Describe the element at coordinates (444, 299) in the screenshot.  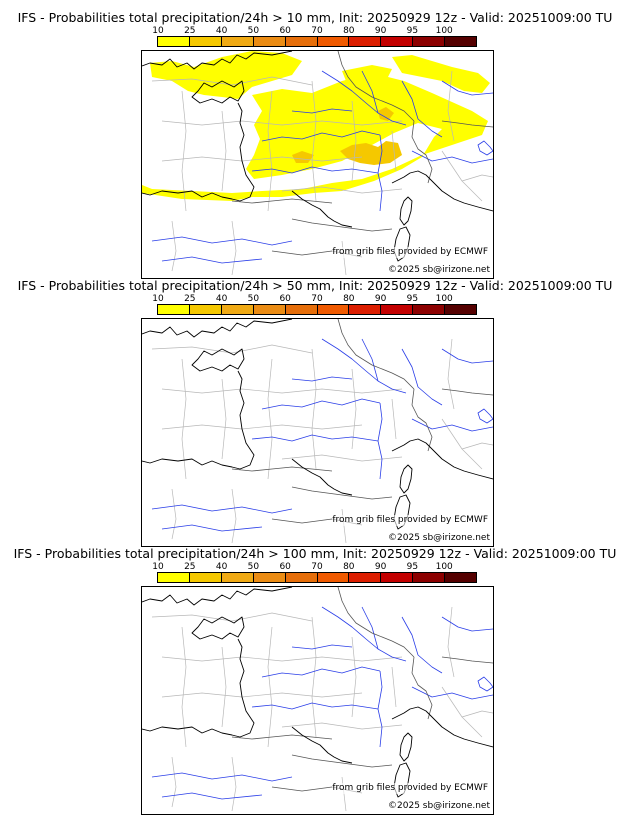
I see `colorbar-label: 100` at that location.